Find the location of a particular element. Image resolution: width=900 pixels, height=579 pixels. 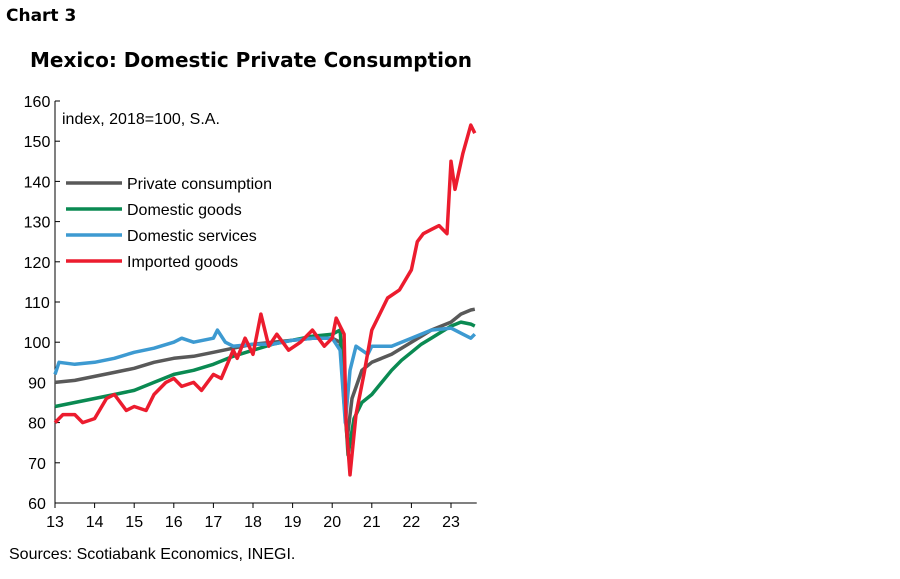

legend-label: Imported goods is located at coordinates (182, 262).